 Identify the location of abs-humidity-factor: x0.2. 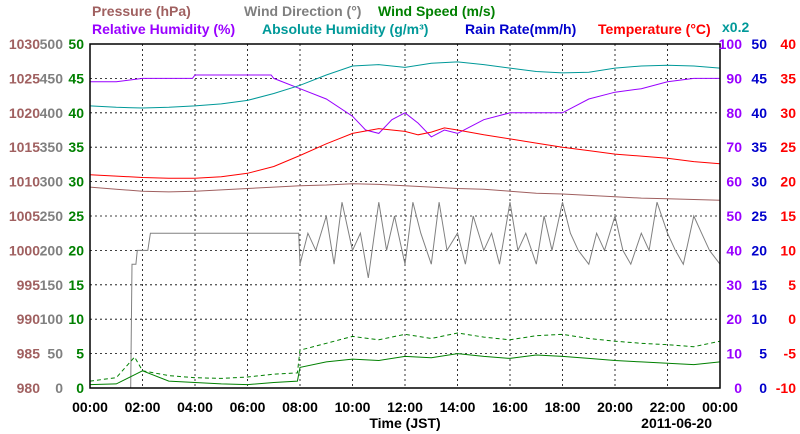
(735, 27).